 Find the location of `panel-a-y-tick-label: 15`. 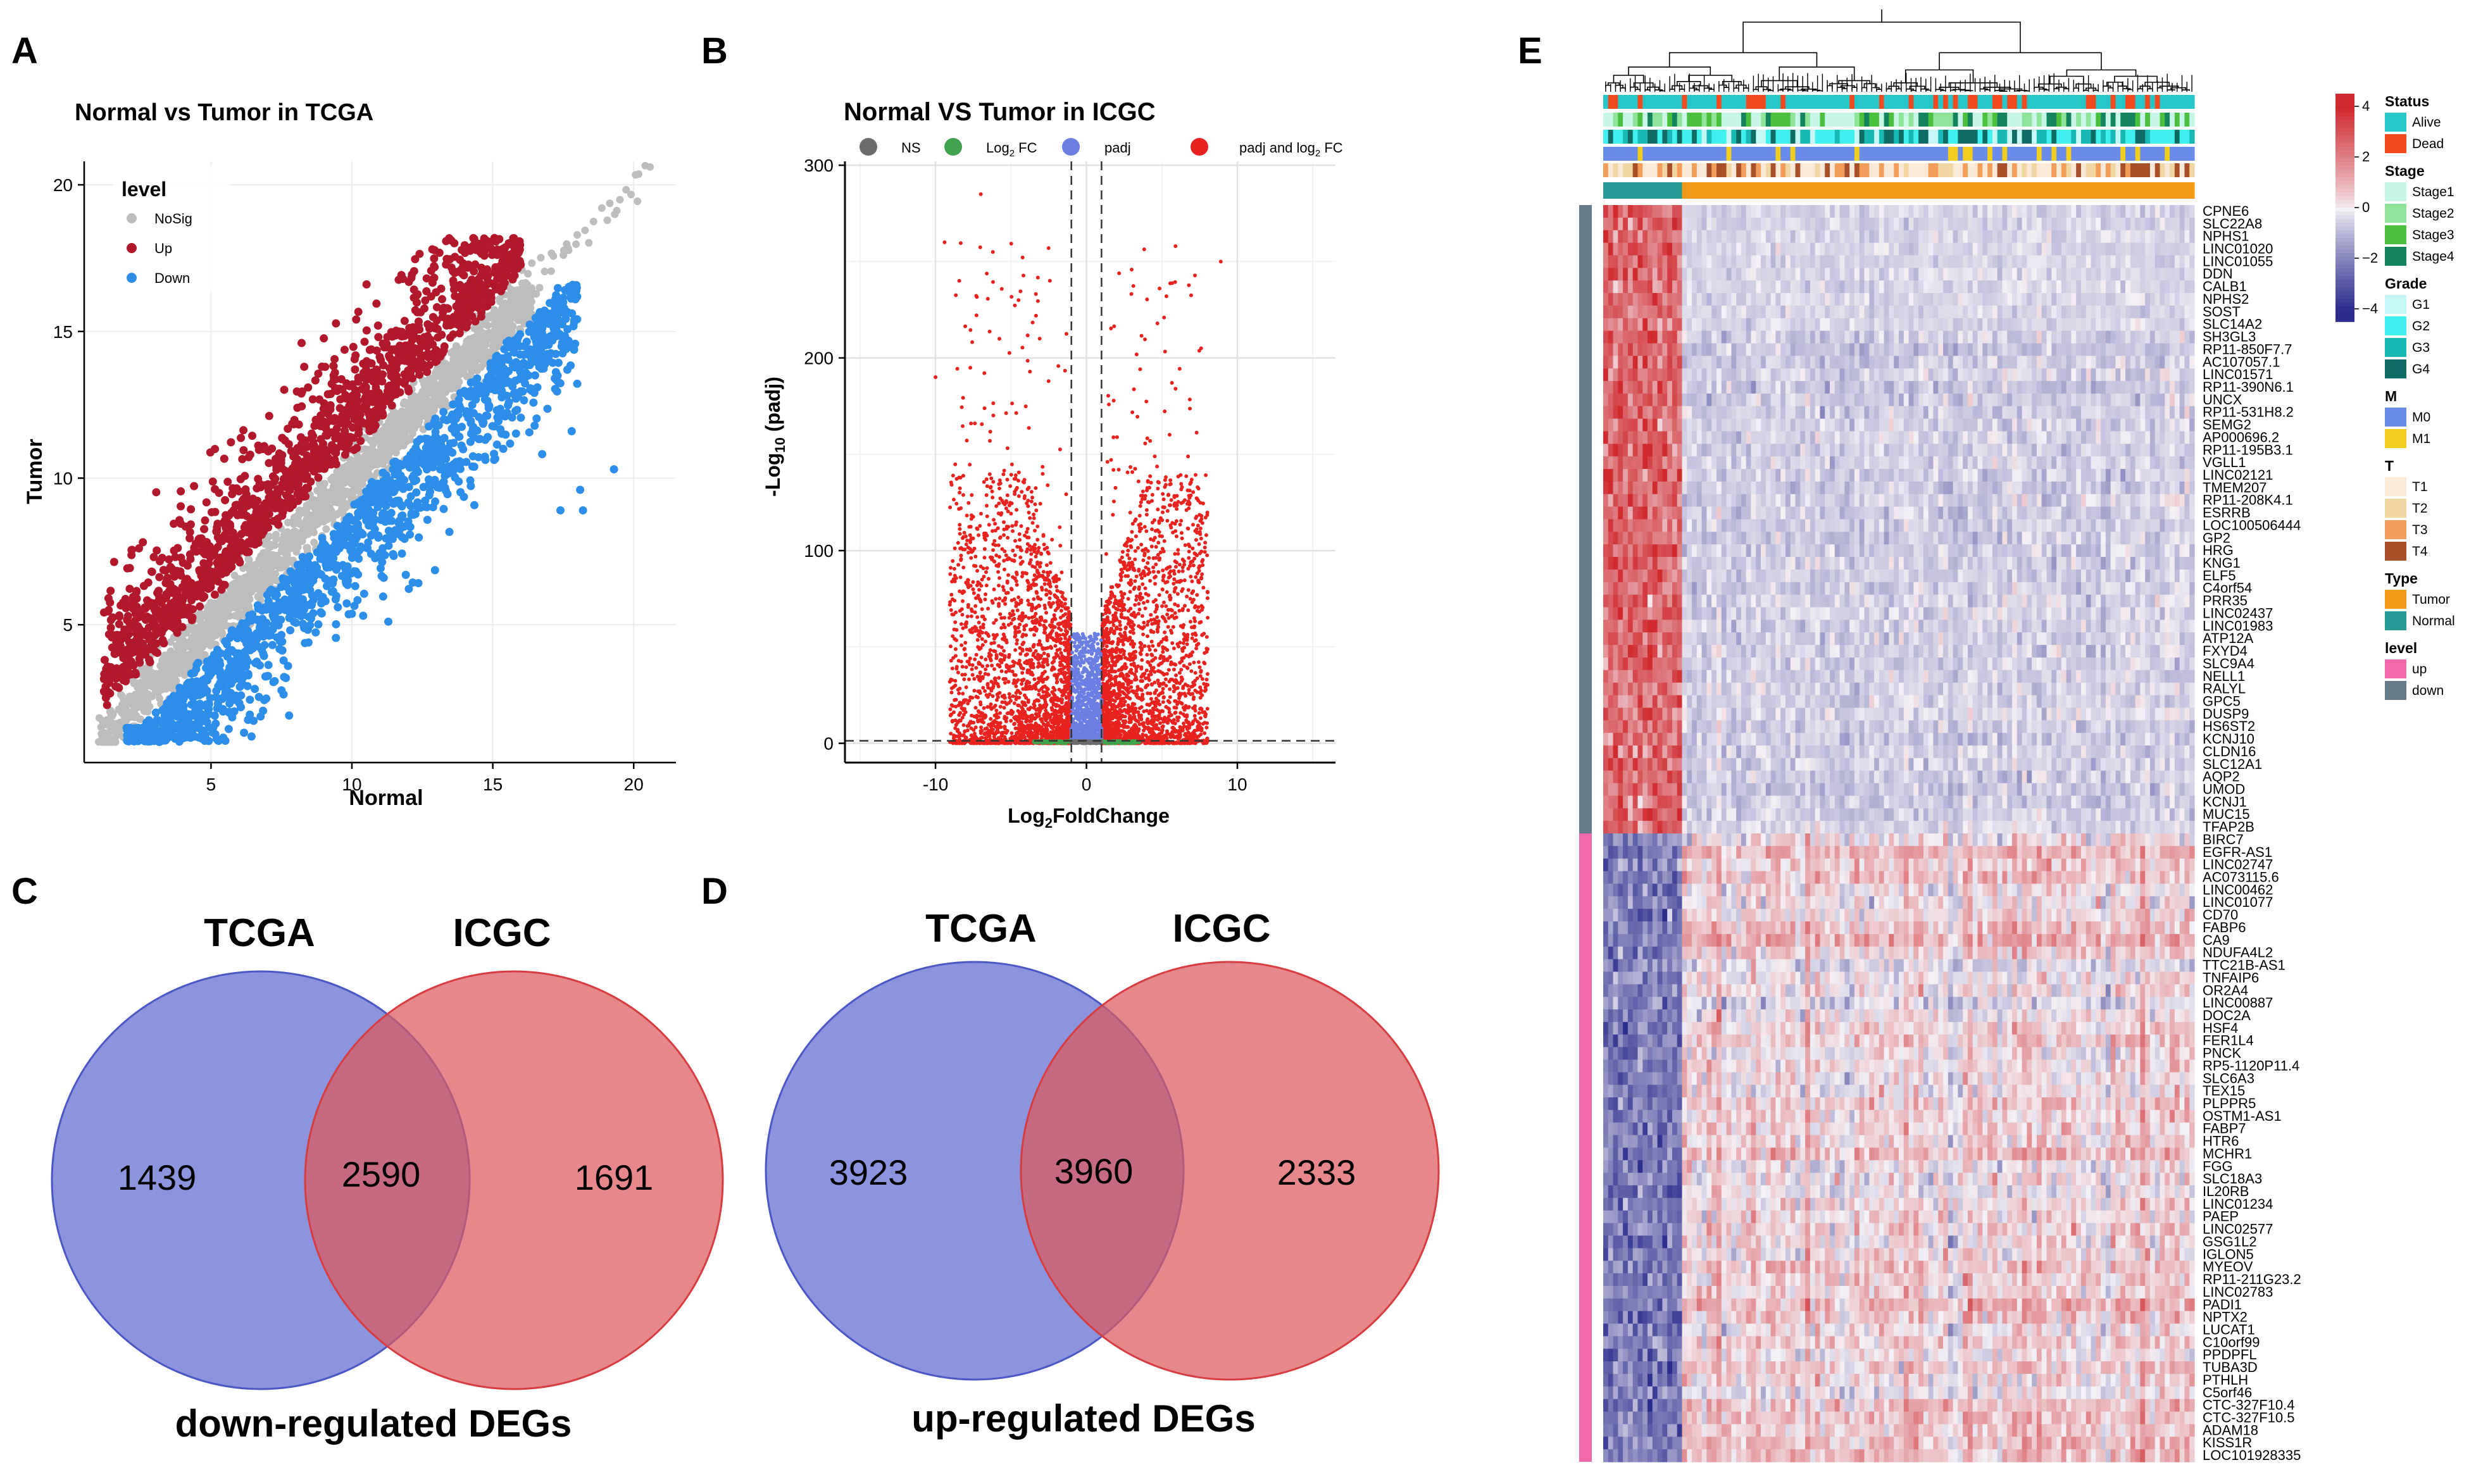

panel-a-y-tick-label: 15 is located at coordinates (63, 332).